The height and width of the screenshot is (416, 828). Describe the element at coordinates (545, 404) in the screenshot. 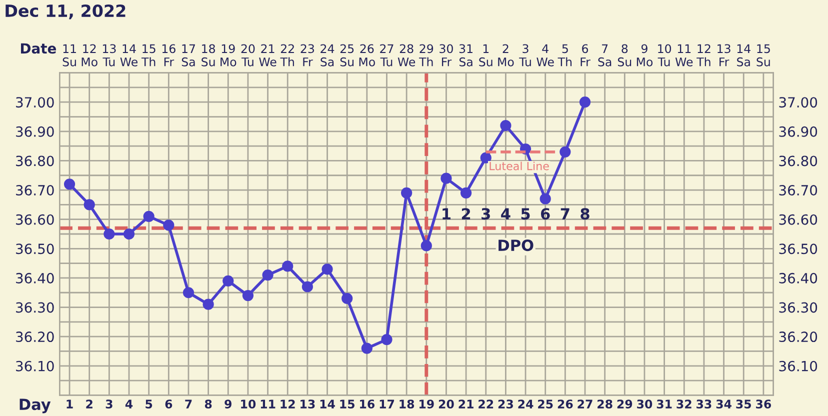

I see `x-tick-label: 25` at that location.